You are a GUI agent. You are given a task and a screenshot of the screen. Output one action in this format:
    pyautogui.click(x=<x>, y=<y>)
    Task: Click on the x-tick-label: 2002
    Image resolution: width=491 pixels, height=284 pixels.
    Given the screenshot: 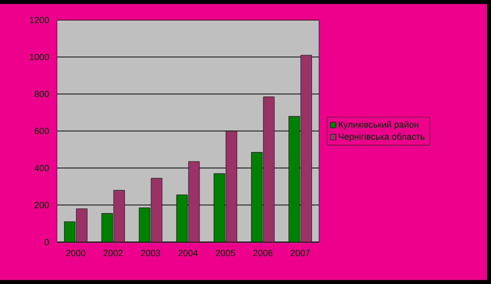 What is the action you would take?
    pyautogui.click(x=113, y=253)
    